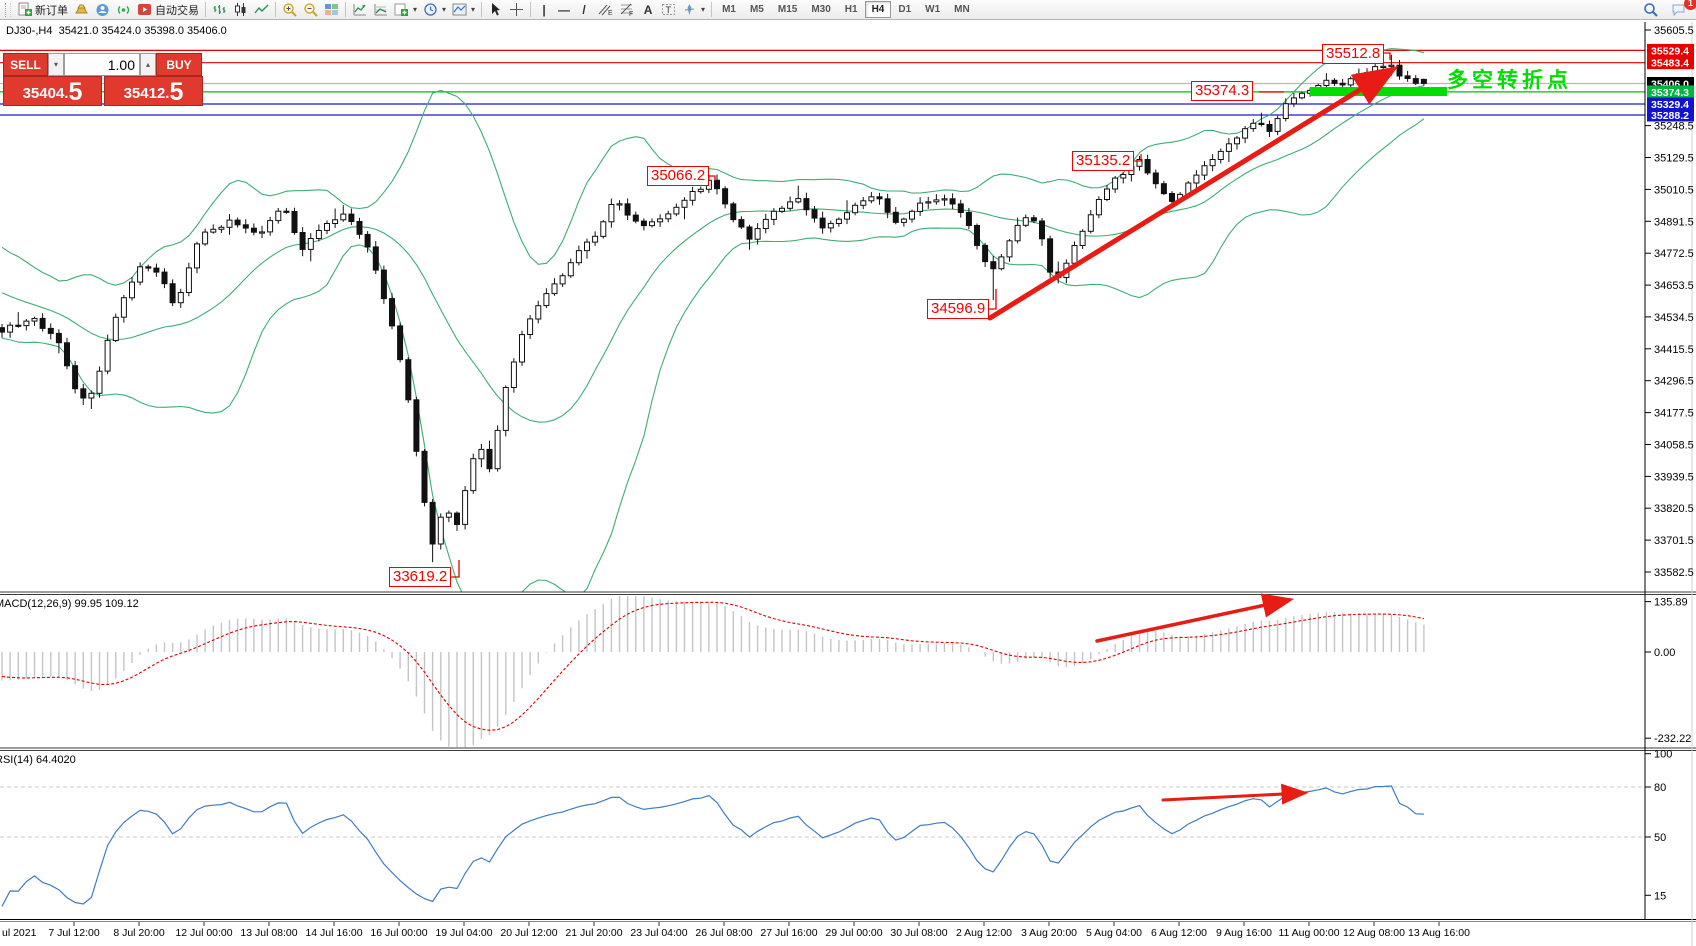  I want to click on svg-text: 33820.5, so click(1674, 509).